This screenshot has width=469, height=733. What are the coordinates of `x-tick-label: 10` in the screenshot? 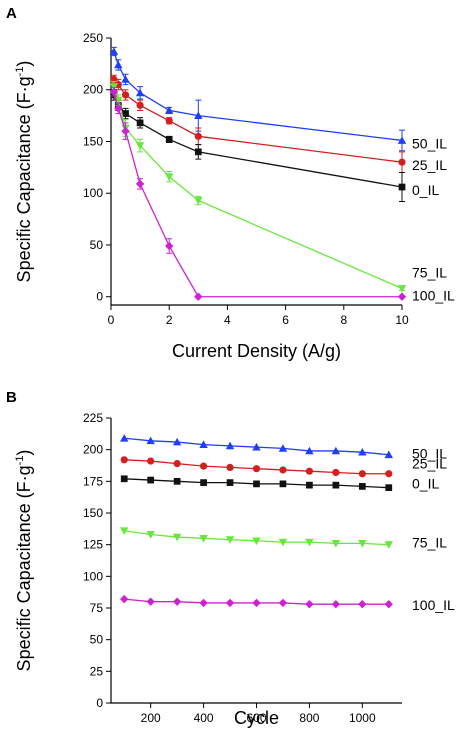 It's located at (402, 320).